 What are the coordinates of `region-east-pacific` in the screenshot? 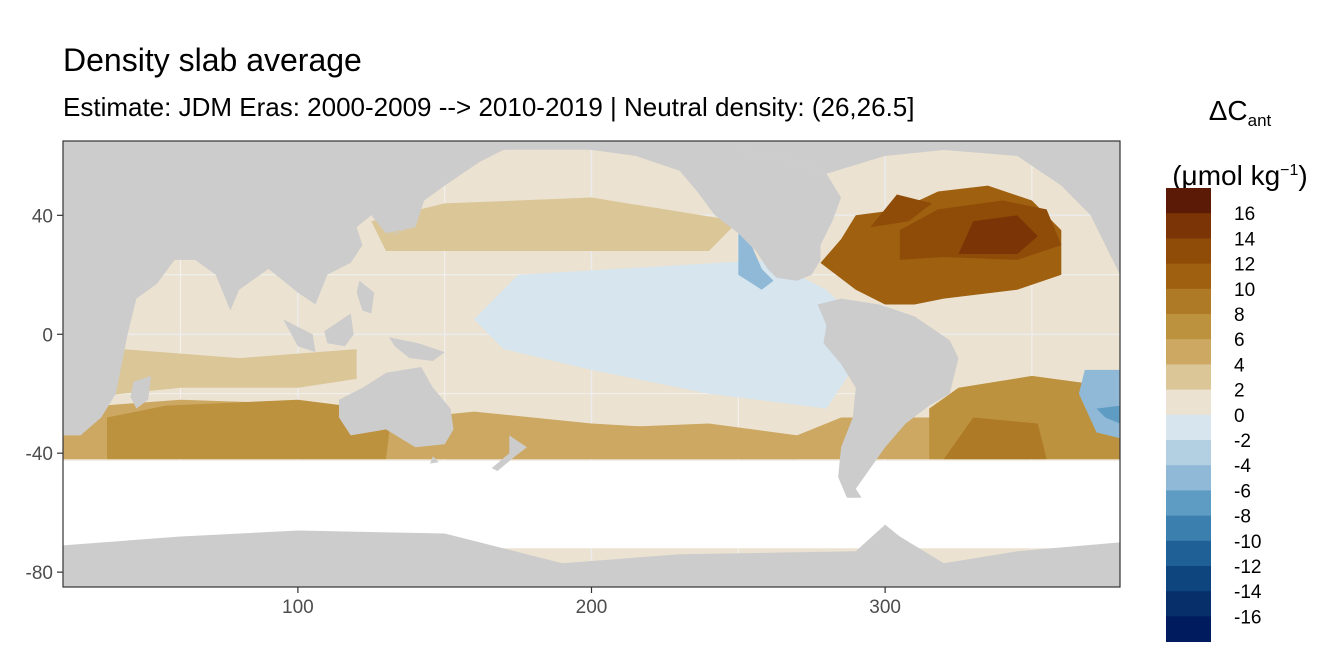 It's located at (745, 319).